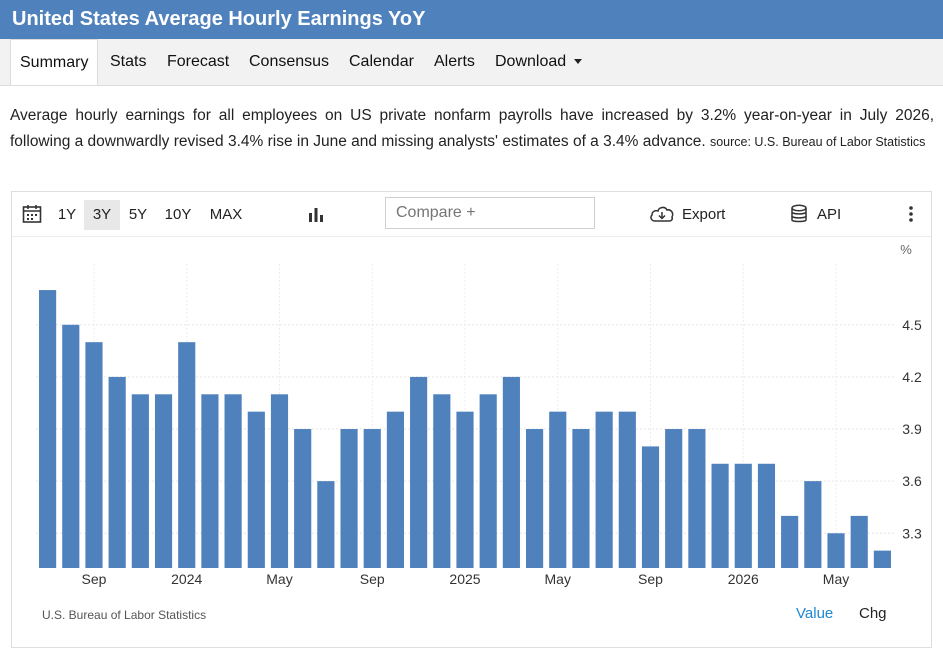  What do you see at coordinates (743, 579) in the screenshot?
I see `x-tick-label: 2026` at bounding box center [743, 579].